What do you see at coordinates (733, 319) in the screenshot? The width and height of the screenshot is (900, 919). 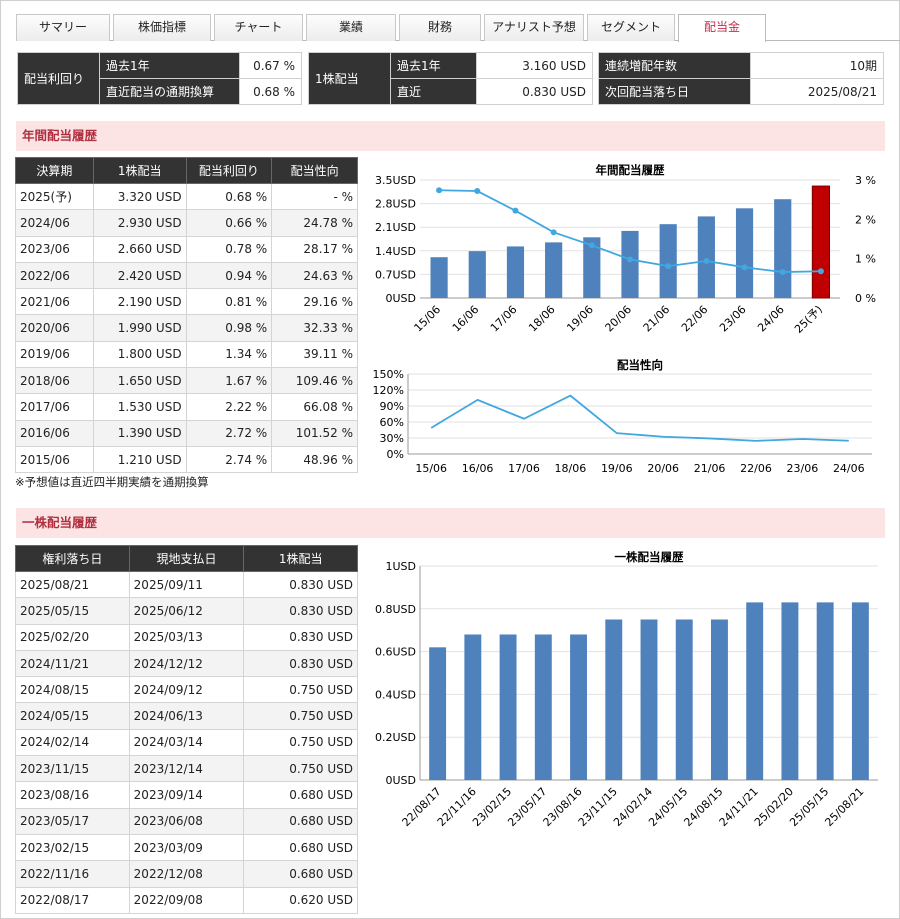 I see `x-tick-label: 23/06` at bounding box center [733, 319].